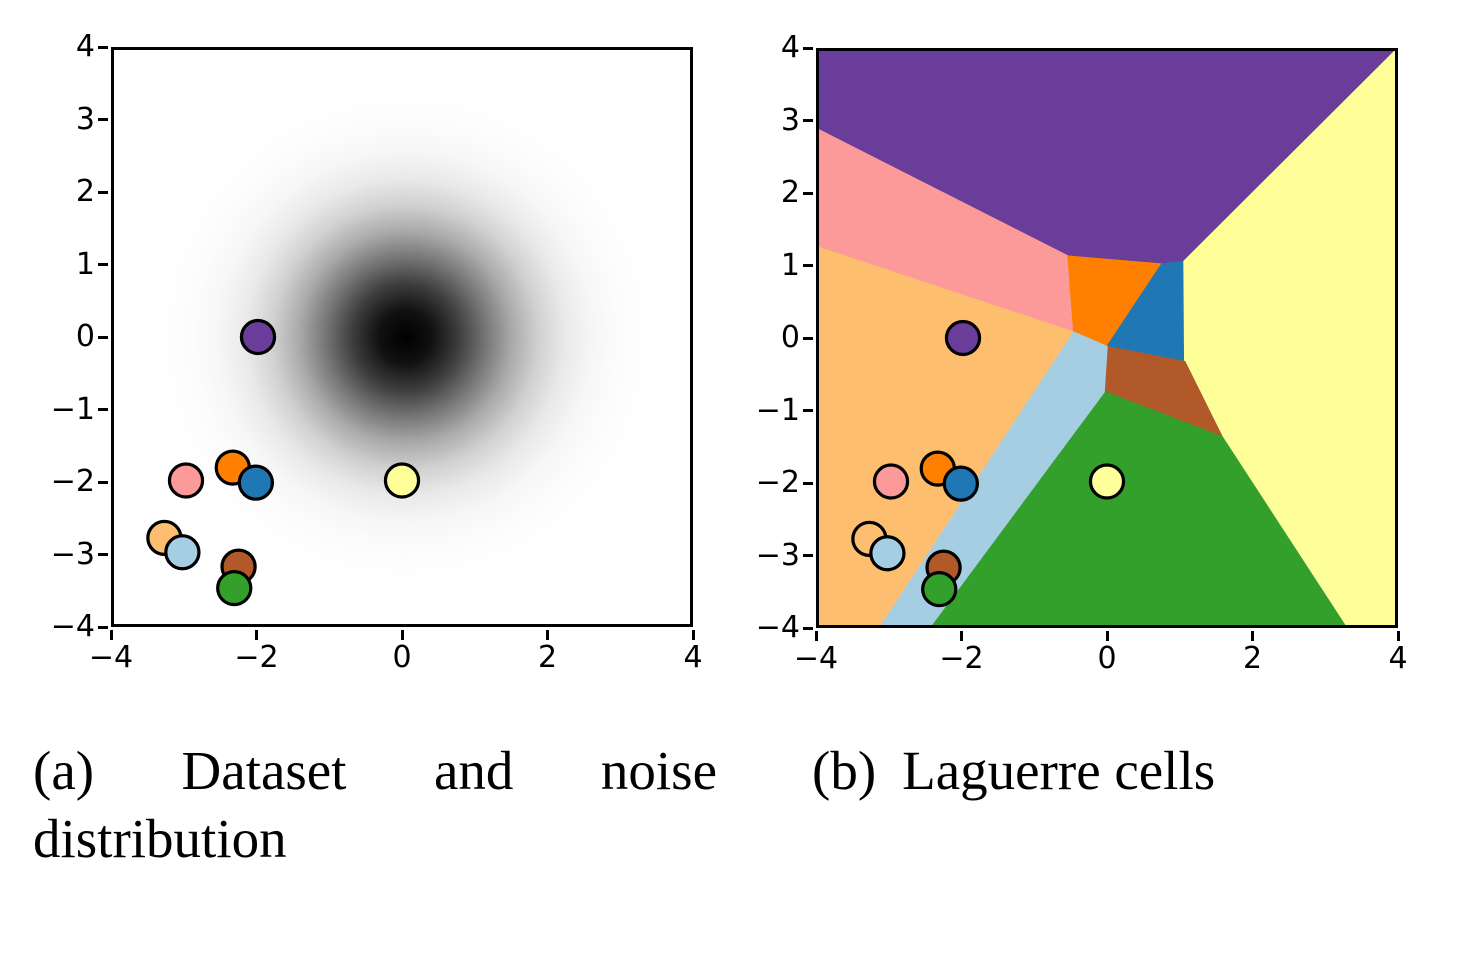 This screenshot has height=964, width=1476. Describe the element at coordinates (658, 770) in the screenshot. I see `caption-a-word: noise` at that location.